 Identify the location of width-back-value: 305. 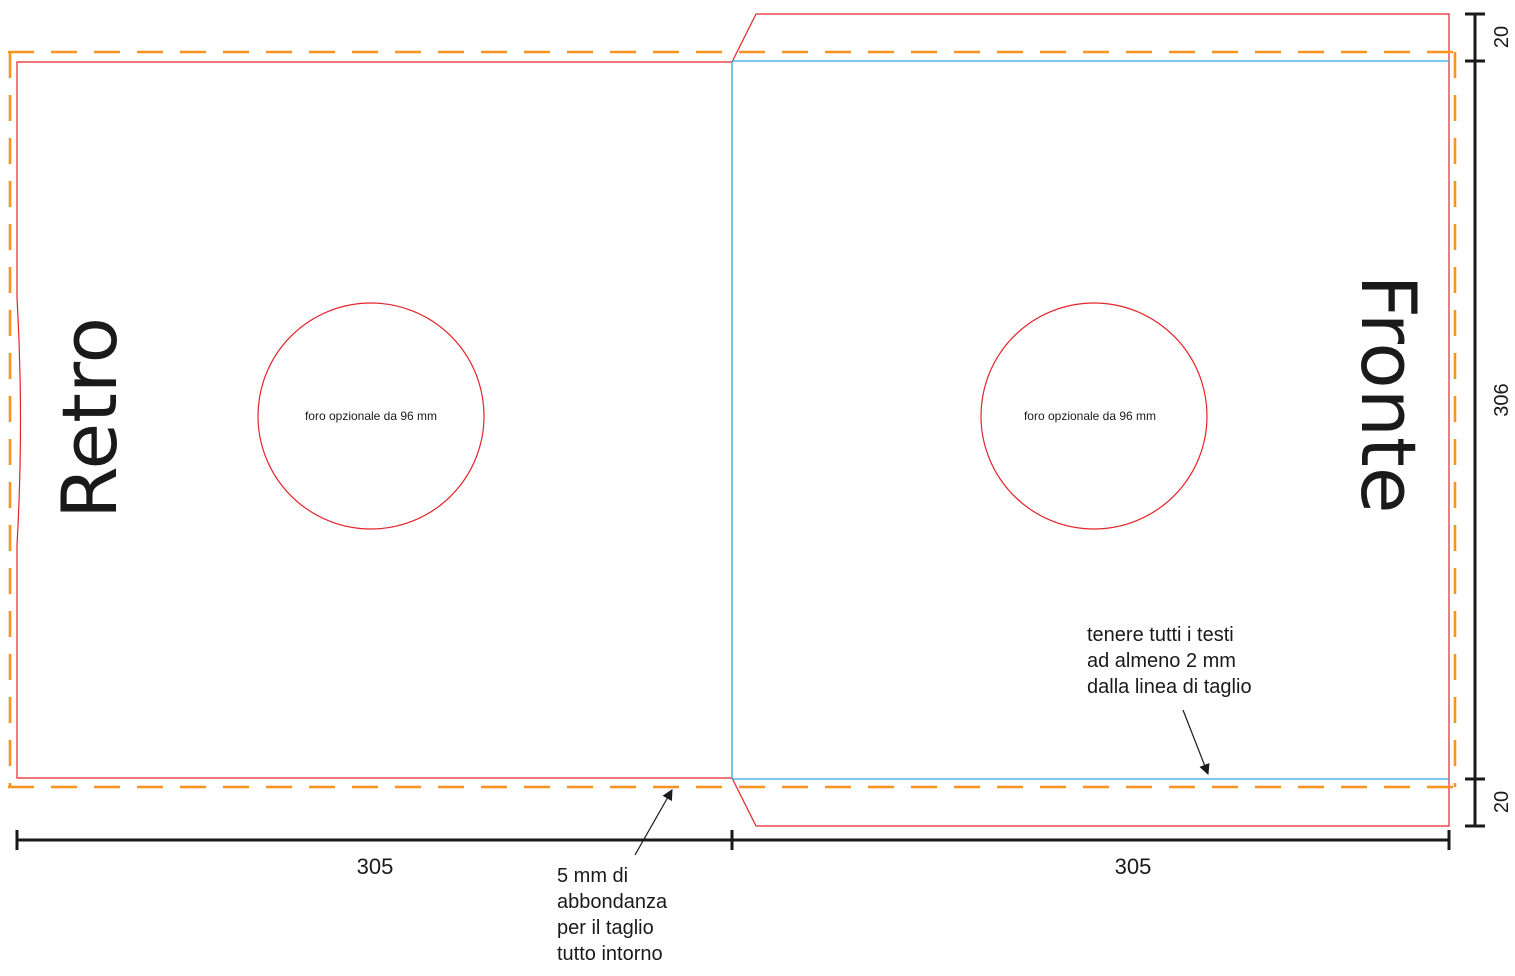
(375, 866).